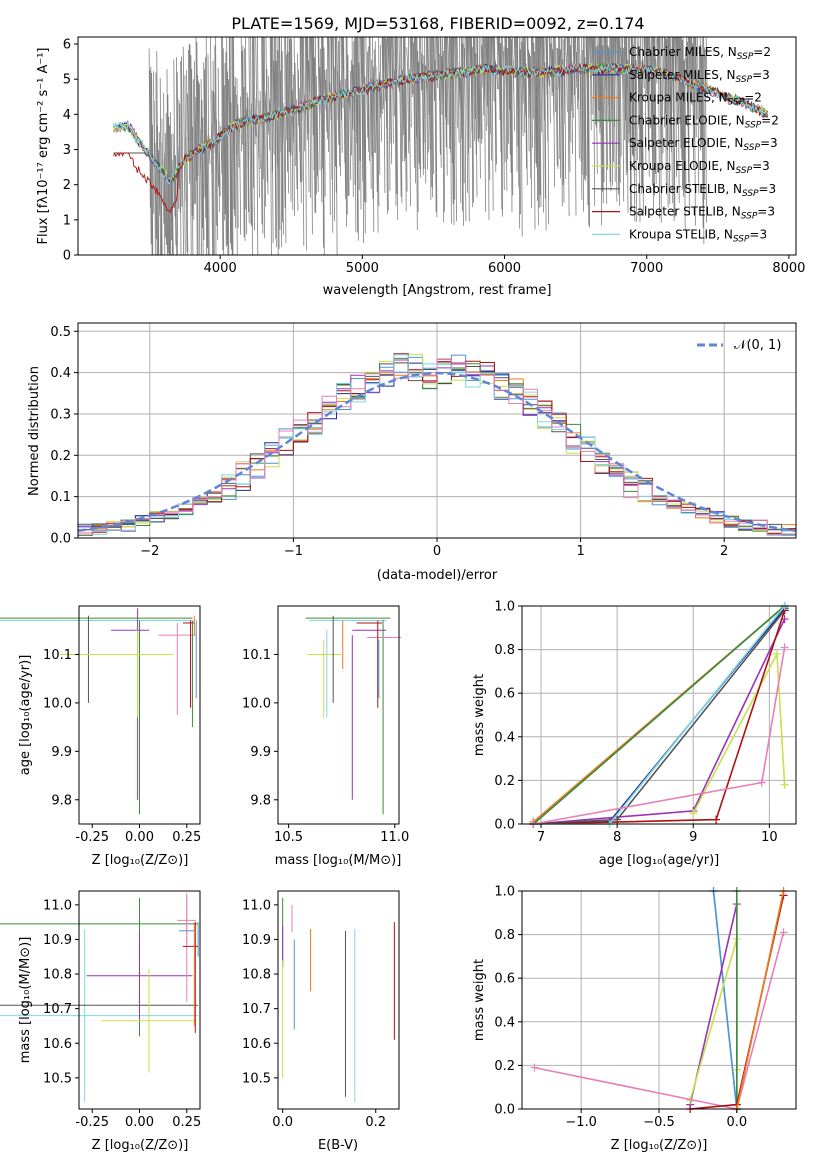 This screenshot has width=819, height=1170. What do you see at coordinates (67, 45) in the screenshot?
I see `y-tick-label: 6` at bounding box center [67, 45].